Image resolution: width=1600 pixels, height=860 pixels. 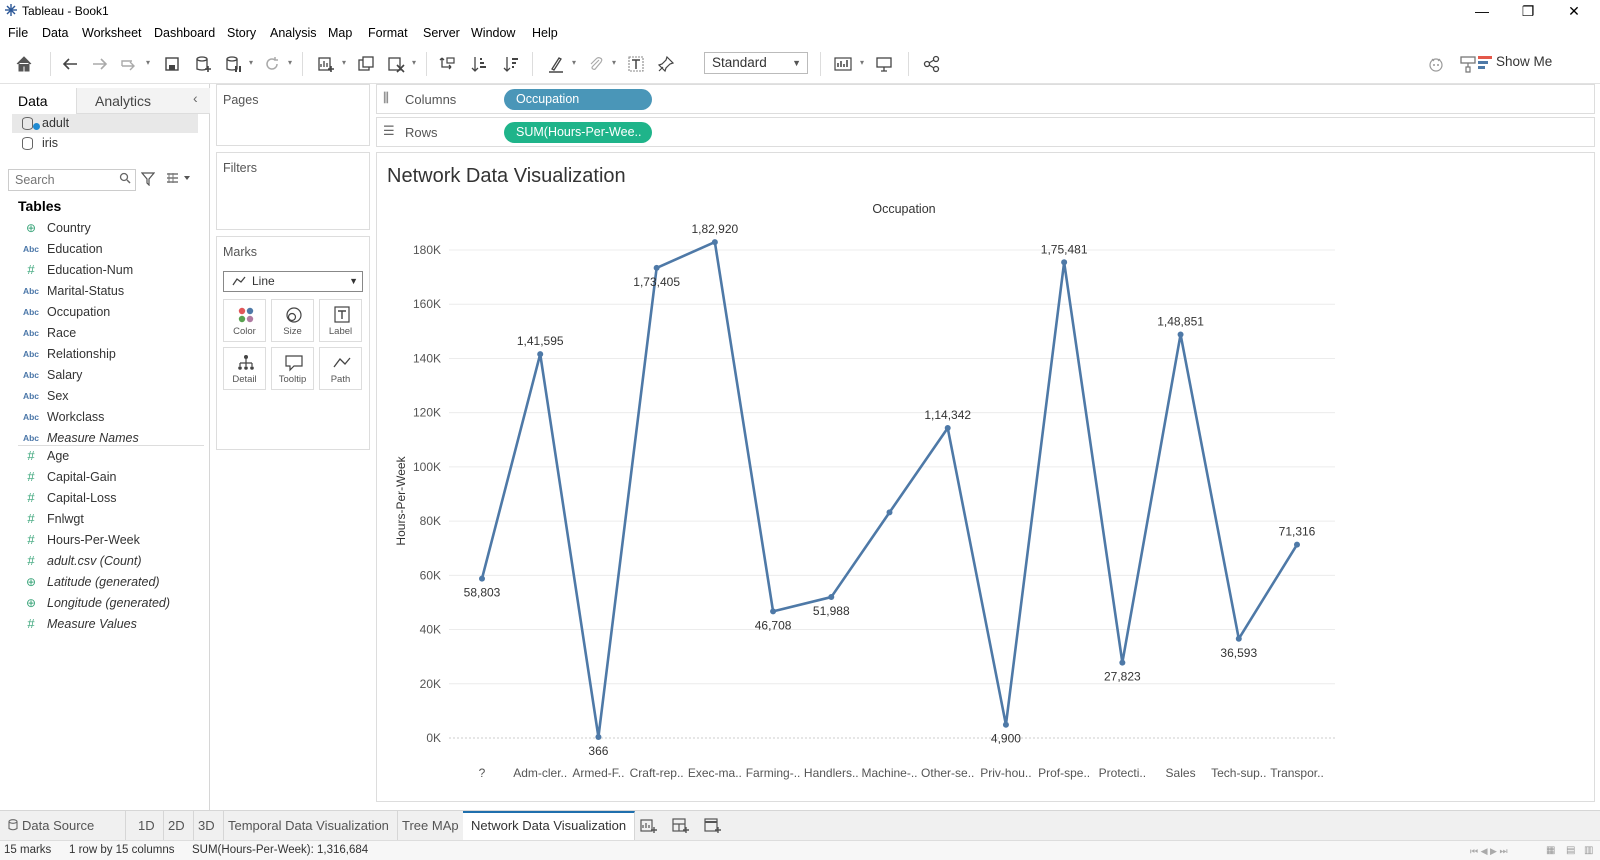 What do you see at coordinates (636, 64) in the screenshot?
I see `show-mark-labels-icon` at bounding box center [636, 64].